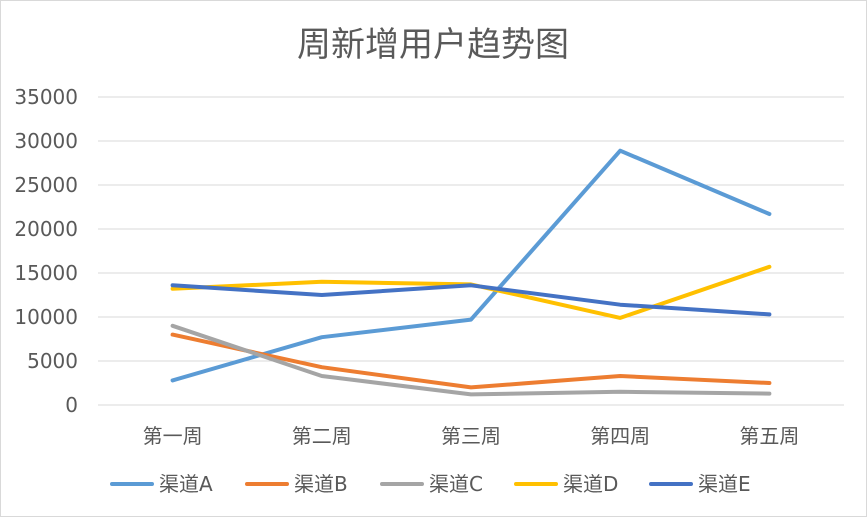 This screenshot has height=517, width=867. I want to click on legend-label: 渠道B, so click(321, 484).